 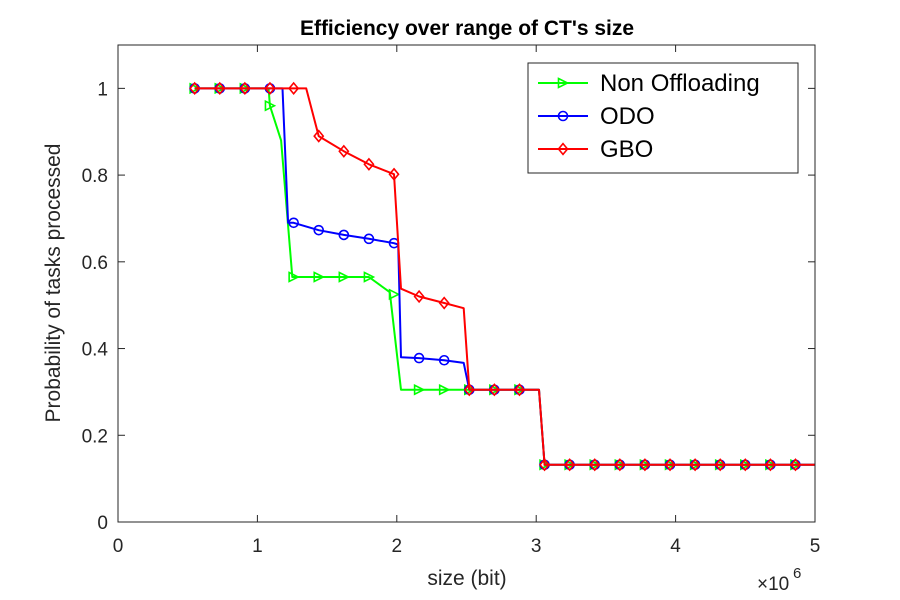 I want to click on x-tick-label: 1, so click(x=257, y=546).